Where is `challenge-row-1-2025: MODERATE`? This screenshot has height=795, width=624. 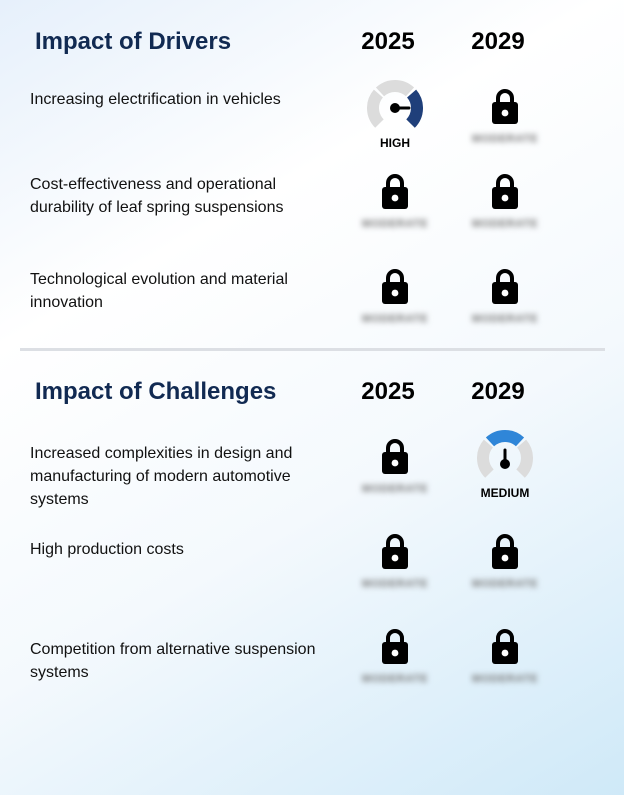
challenge-row-1-2025: MODERATE is located at coordinates (395, 477).